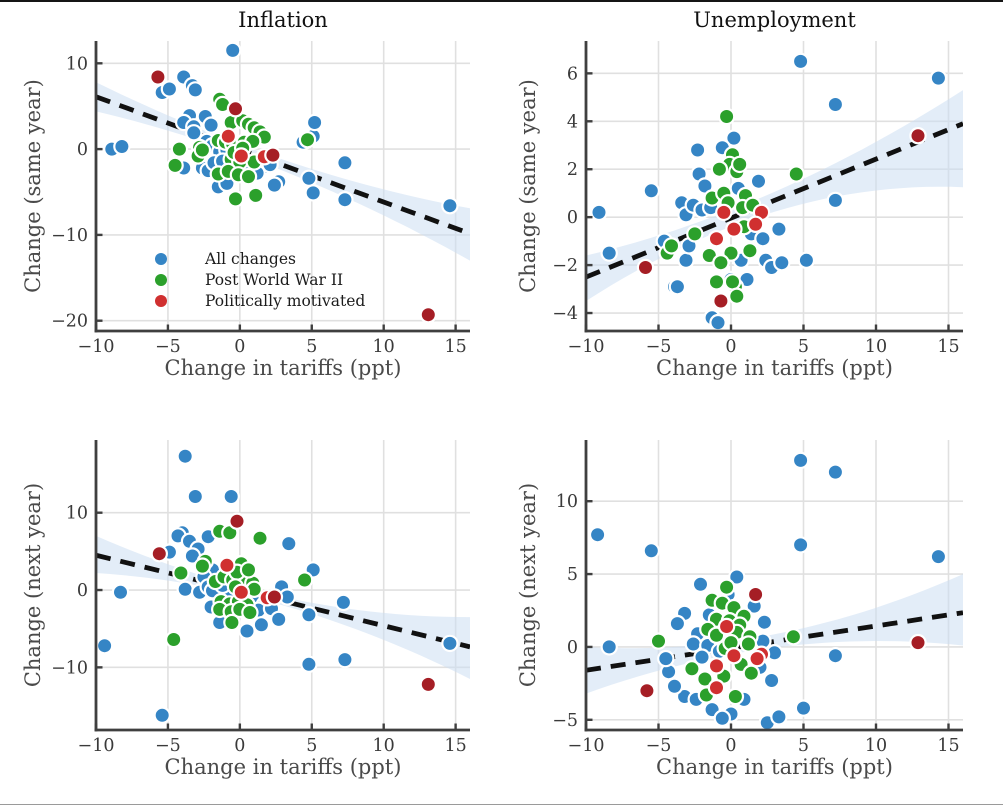 This screenshot has width=1003, height=805. I want to click on y-axis-label-same-year-right: Change (same year), so click(528, 186).